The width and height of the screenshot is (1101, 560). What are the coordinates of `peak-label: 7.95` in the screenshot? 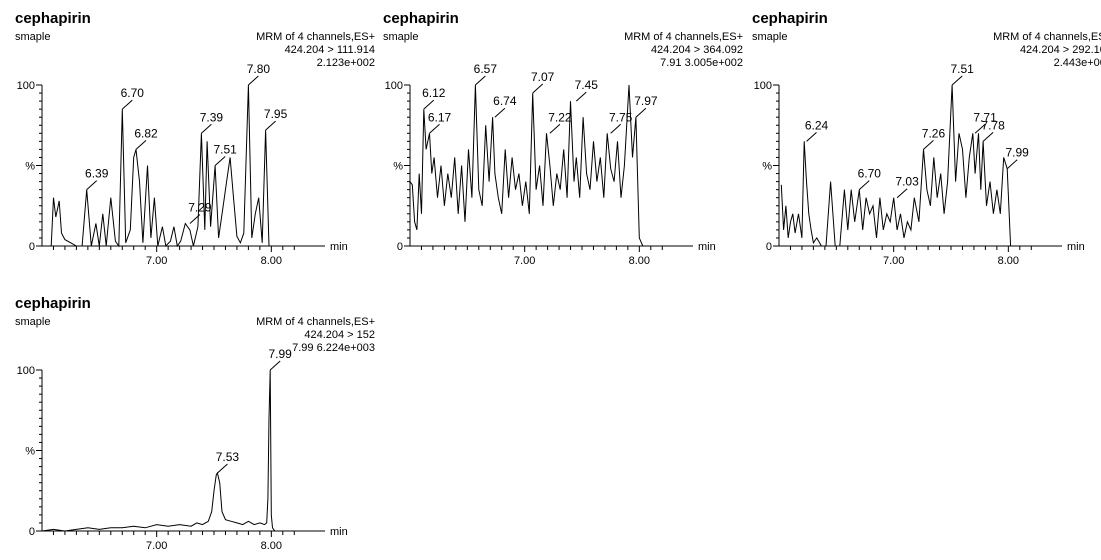 It's located at (276, 114).